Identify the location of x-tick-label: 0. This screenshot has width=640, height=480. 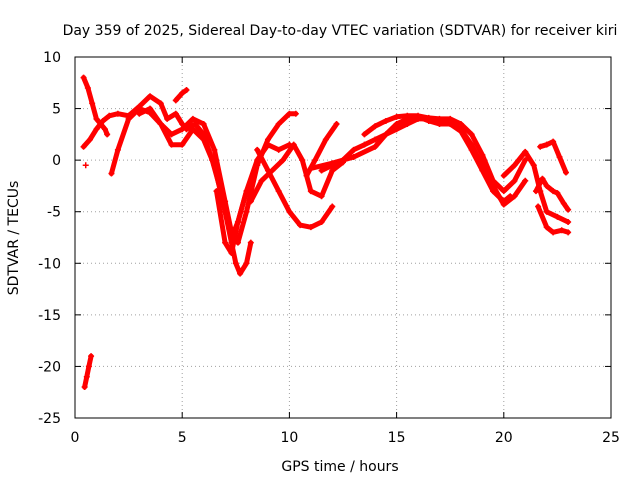
(75, 438).